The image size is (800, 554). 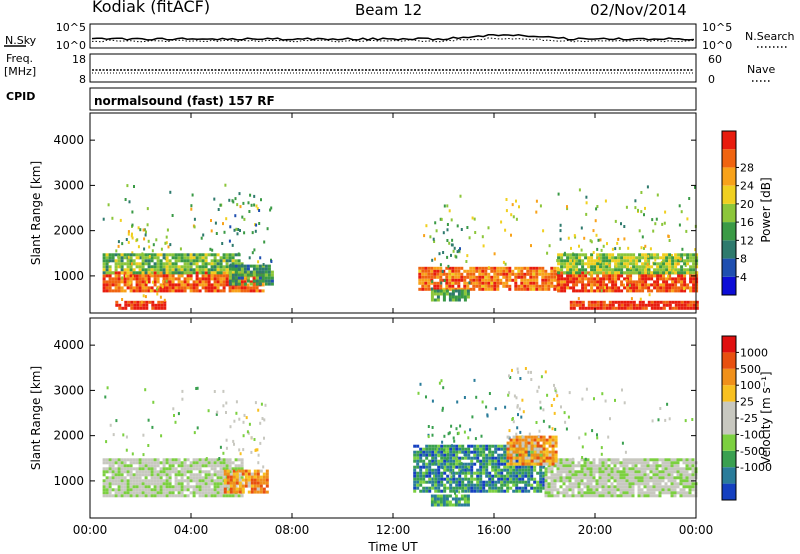 I want to click on colorbar-segment, so click(x=729, y=213).